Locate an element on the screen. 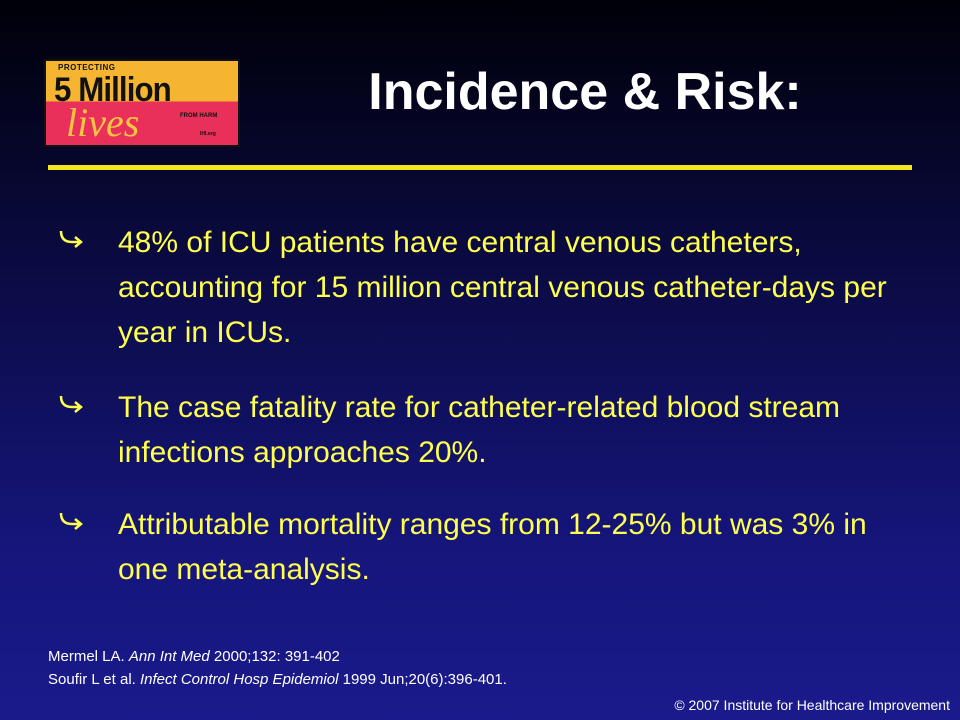  ref-citation: 2000;132: 391-402 is located at coordinates (276, 656).